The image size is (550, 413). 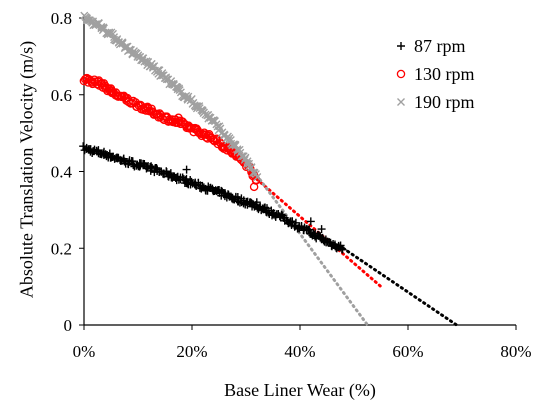 I want to click on y-tick-label: 0.8, so click(x=61, y=18).